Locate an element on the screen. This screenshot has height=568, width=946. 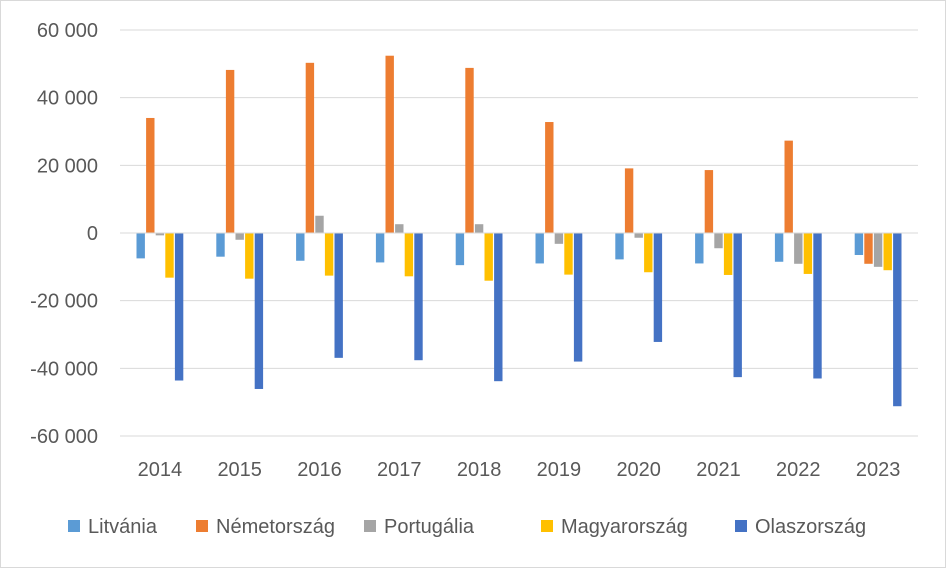
x-tick-label: 2023 is located at coordinates (878, 470).